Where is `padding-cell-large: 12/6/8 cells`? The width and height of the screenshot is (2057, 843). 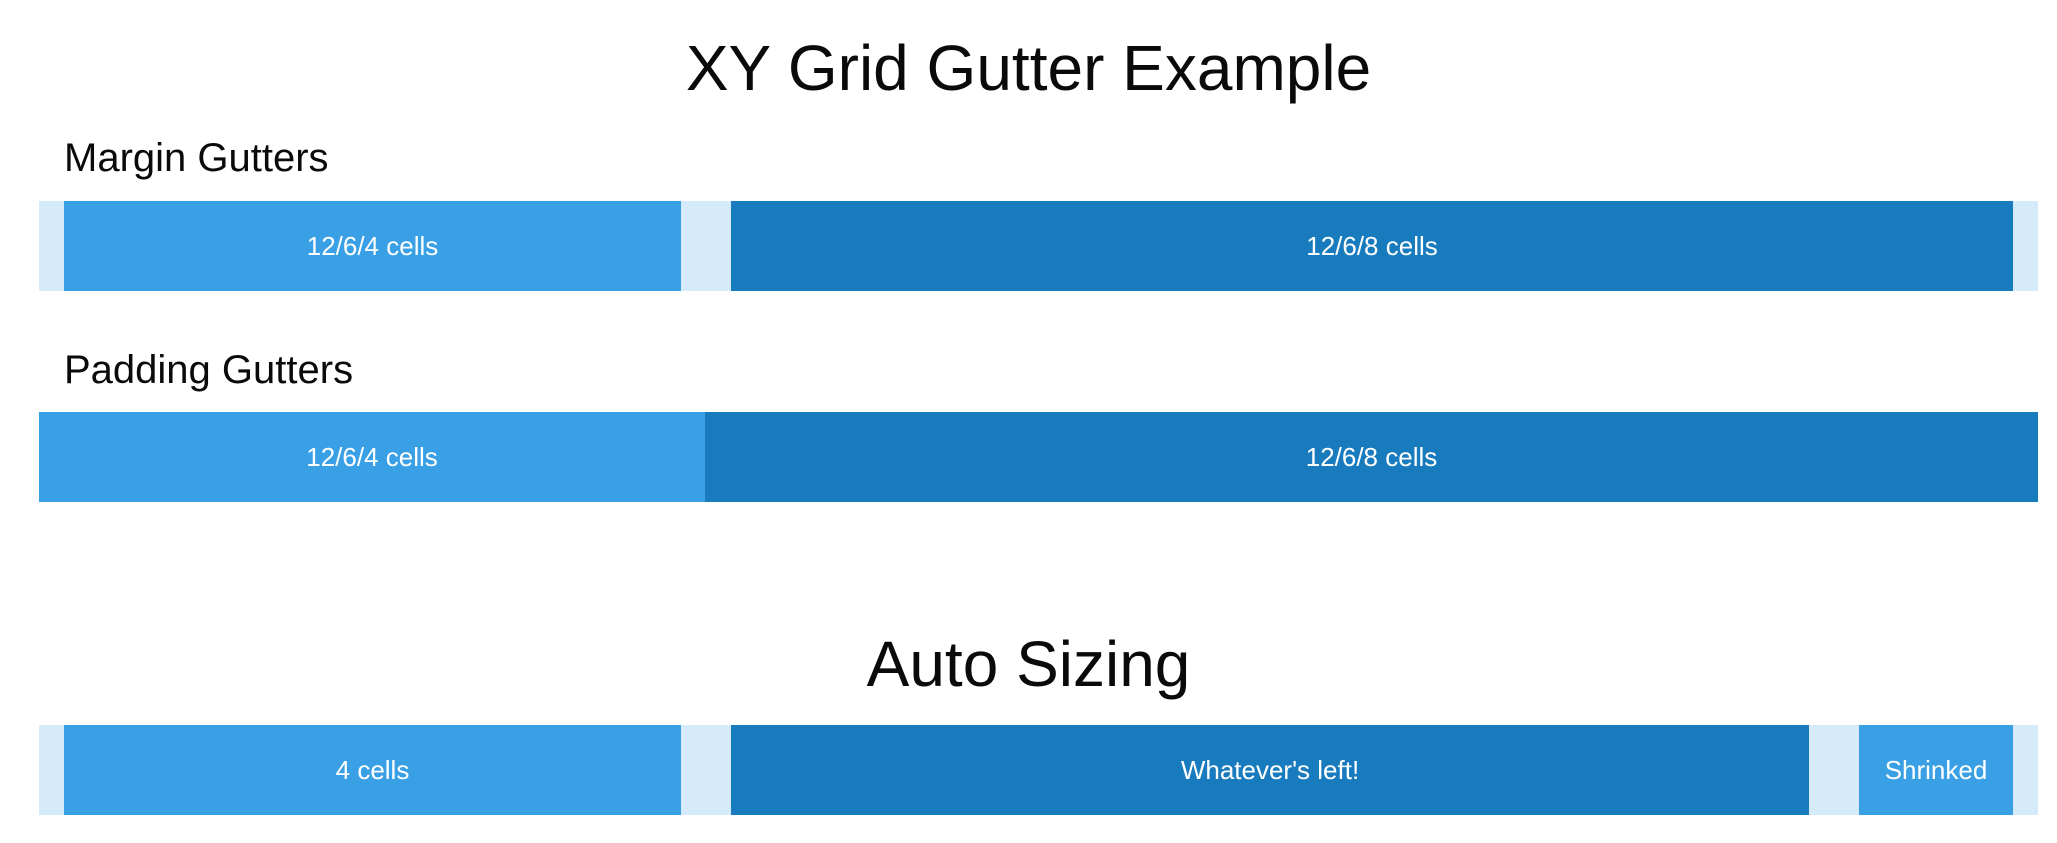 padding-cell-large: 12/6/8 cells is located at coordinates (1371, 457).